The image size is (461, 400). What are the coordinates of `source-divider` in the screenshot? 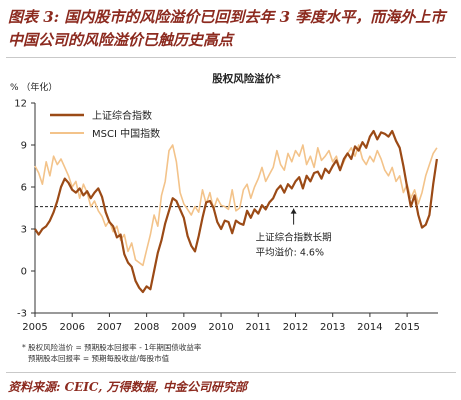 It's located at (231, 372).